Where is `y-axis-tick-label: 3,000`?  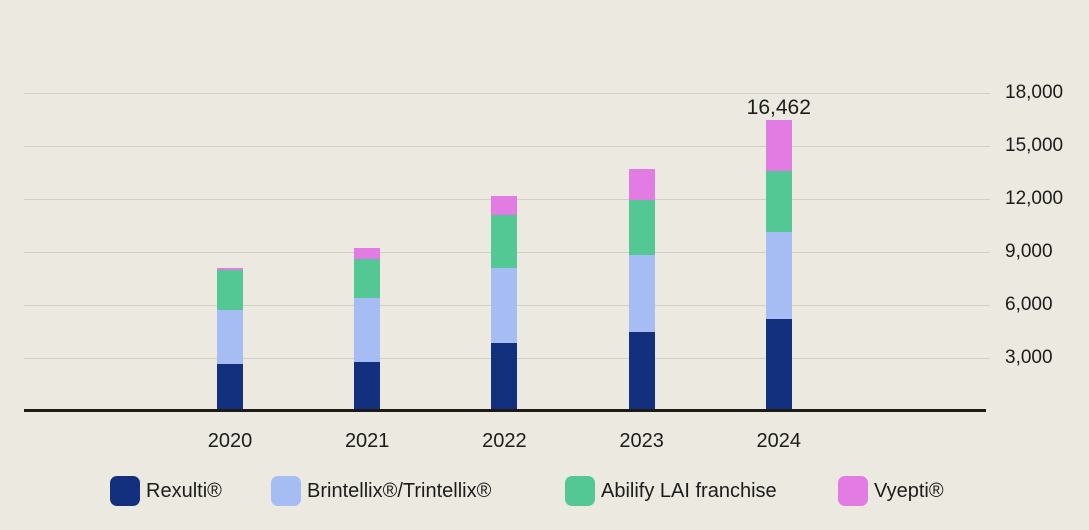 y-axis-tick-label: 3,000 is located at coordinates (1029, 357).